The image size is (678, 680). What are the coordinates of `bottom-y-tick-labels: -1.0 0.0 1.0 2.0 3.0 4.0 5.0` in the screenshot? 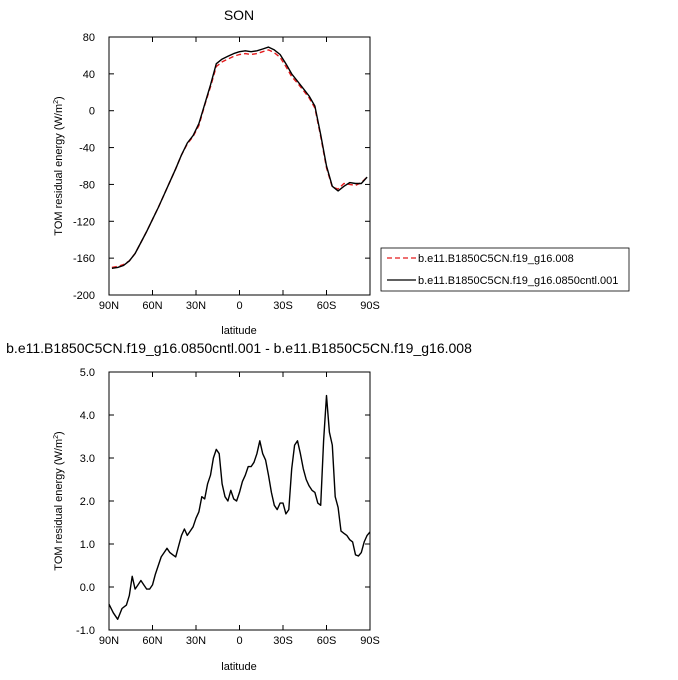 It's located at (85, 502).